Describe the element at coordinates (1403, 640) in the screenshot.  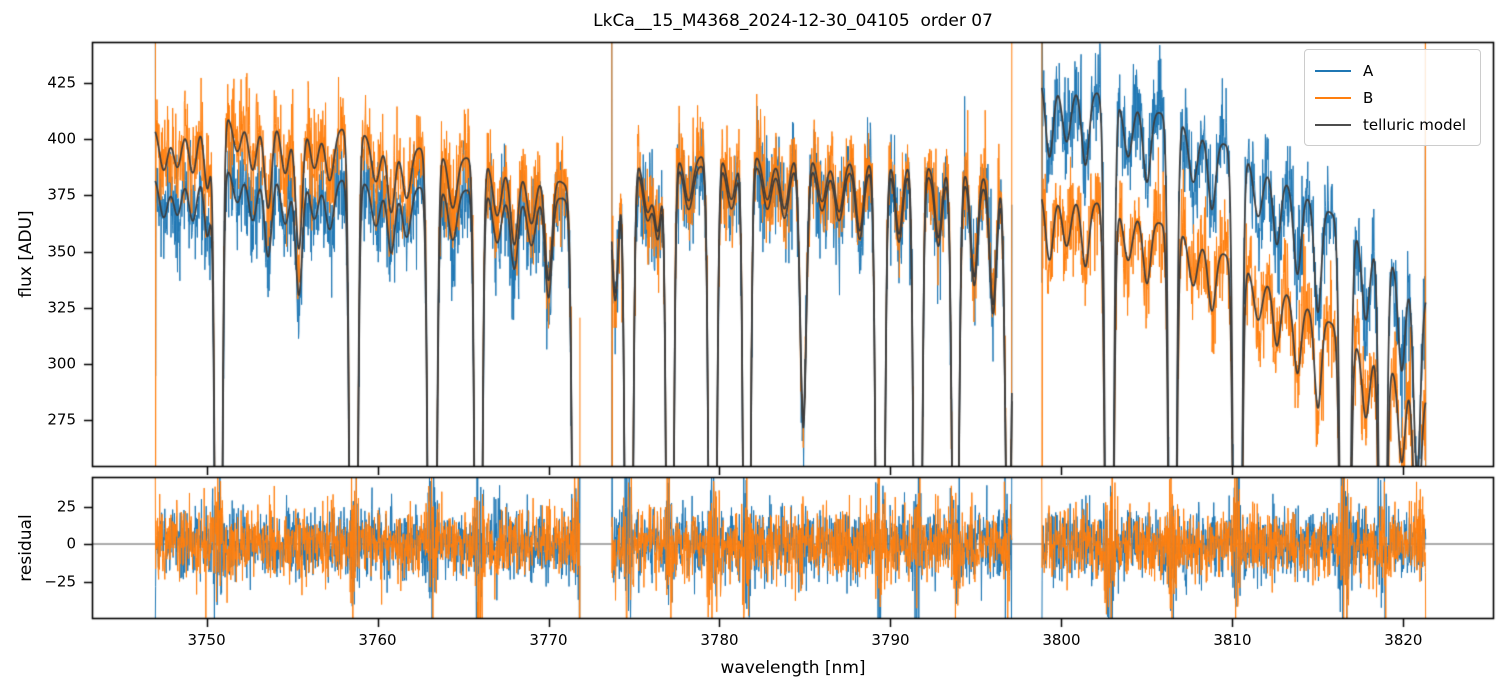
I see `x-tick-label: 3820` at that location.